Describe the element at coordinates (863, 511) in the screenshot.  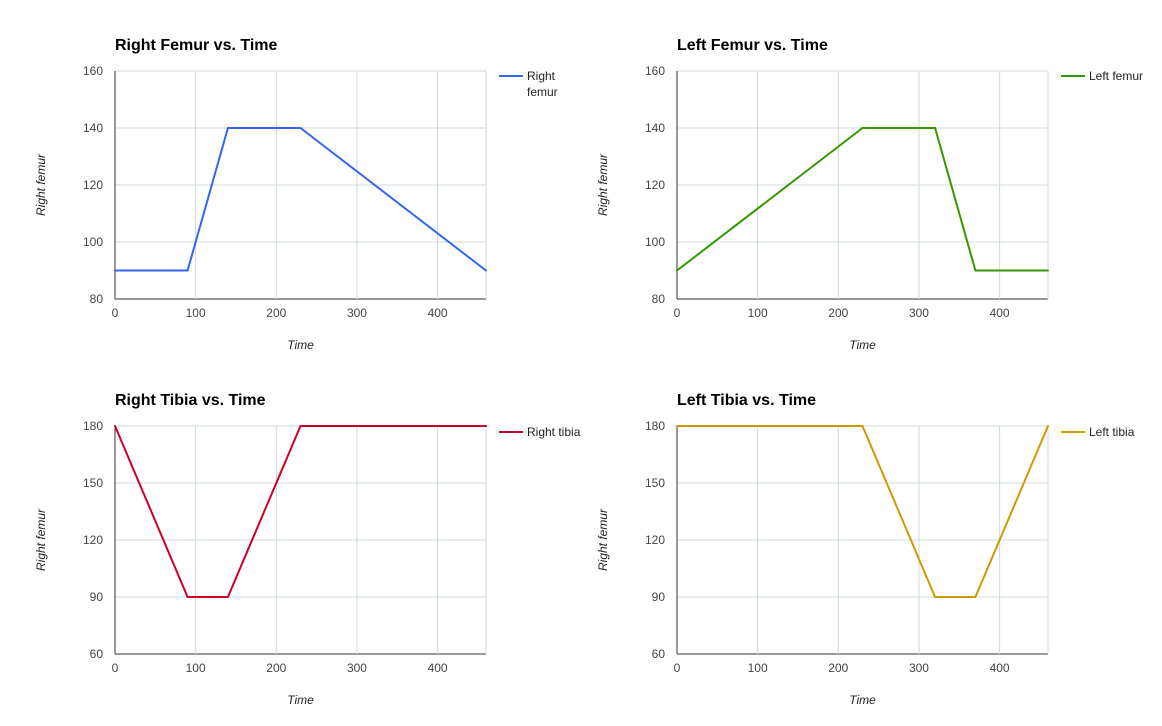
I see `series-line-left-tibia` at that location.